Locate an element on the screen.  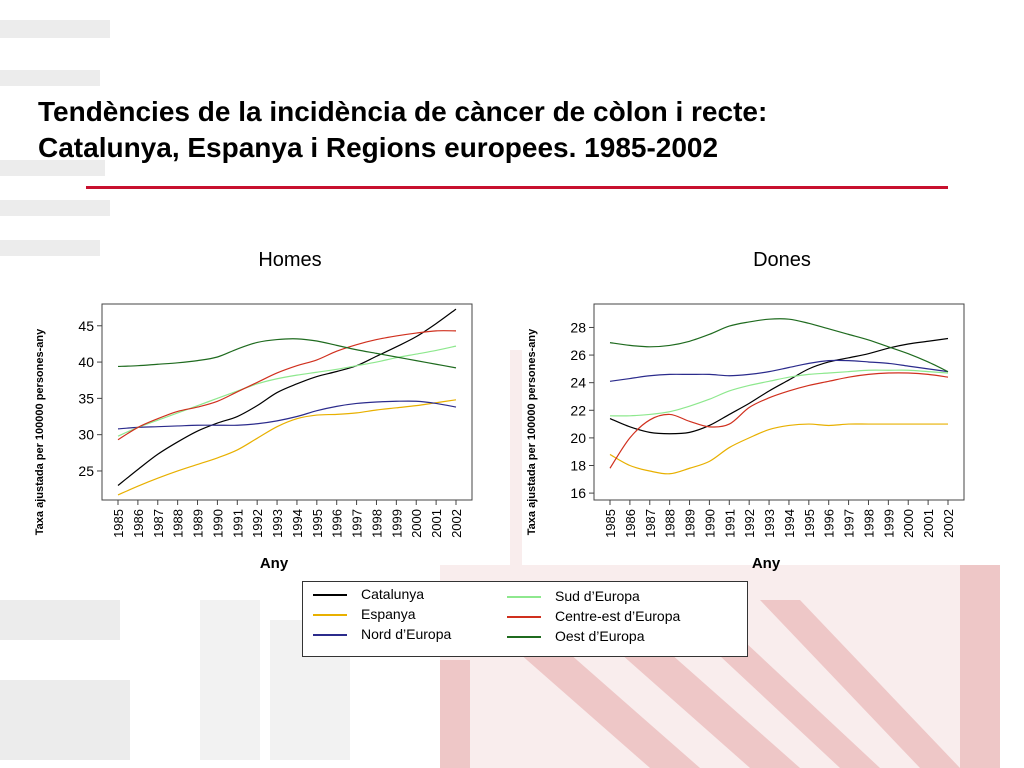
y-tick-label: 24 is located at coordinates (578, 383).